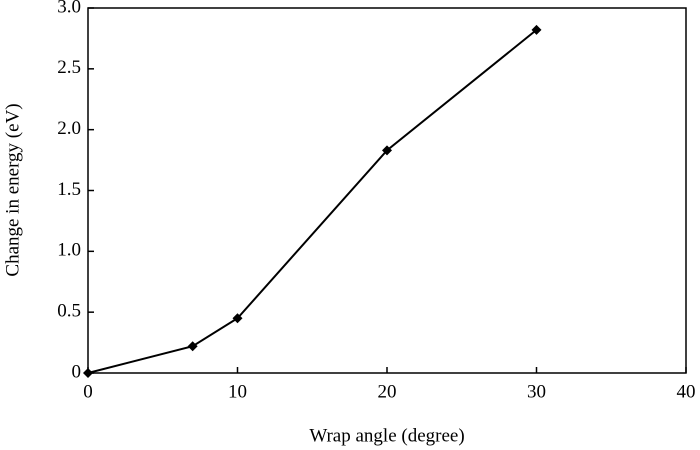  I want to click on x-tick-label: 40, so click(686, 391).